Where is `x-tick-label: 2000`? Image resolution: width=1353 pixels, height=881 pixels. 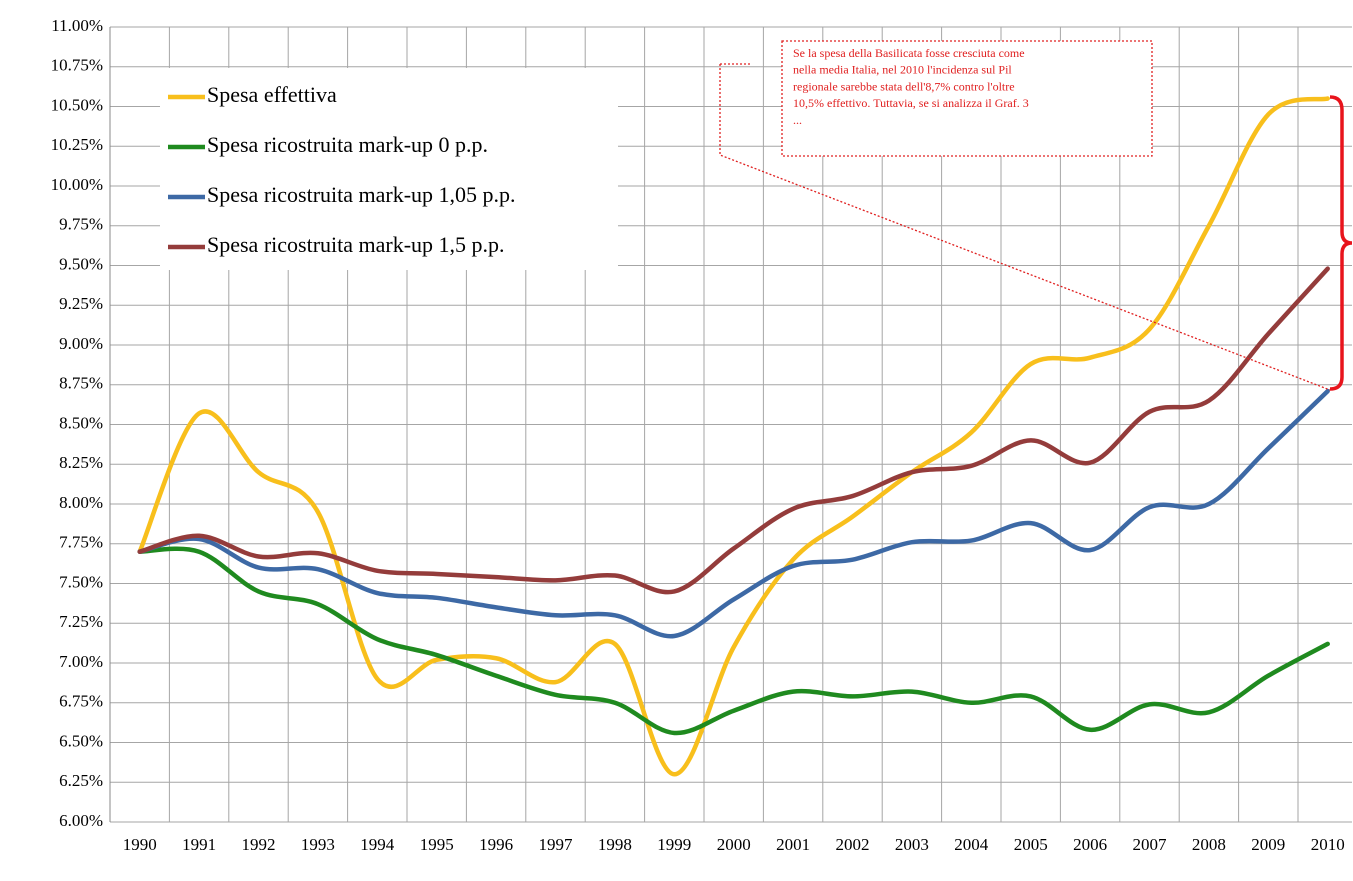 x-tick-label: 2000 is located at coordinates (734, 844).